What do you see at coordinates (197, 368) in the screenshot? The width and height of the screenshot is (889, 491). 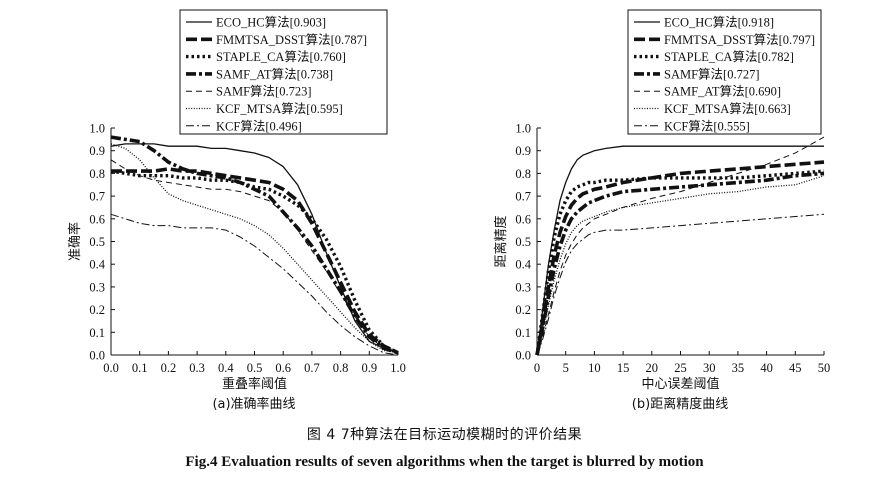 I see `x-tick-label: 0.3` at bounding box center [197, 368].